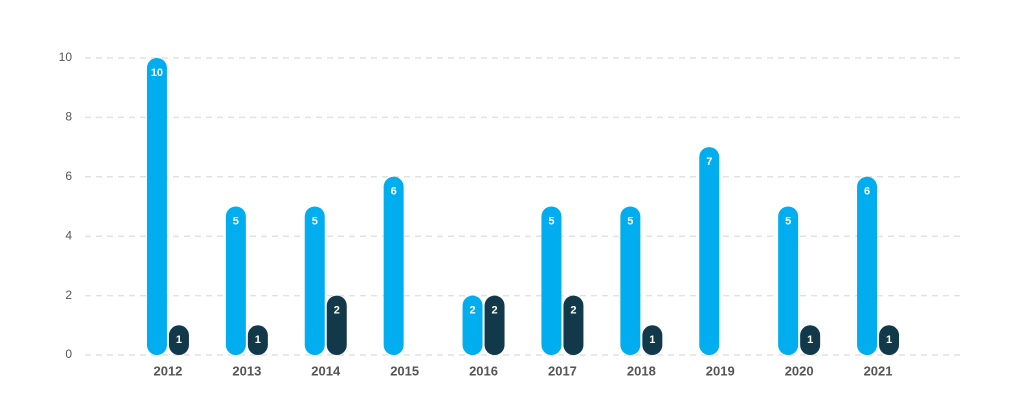  What do you see at coordinates (66, 57) in the screenshot?
I see `y-tick-label: 10` at bounding box center [66, 57].